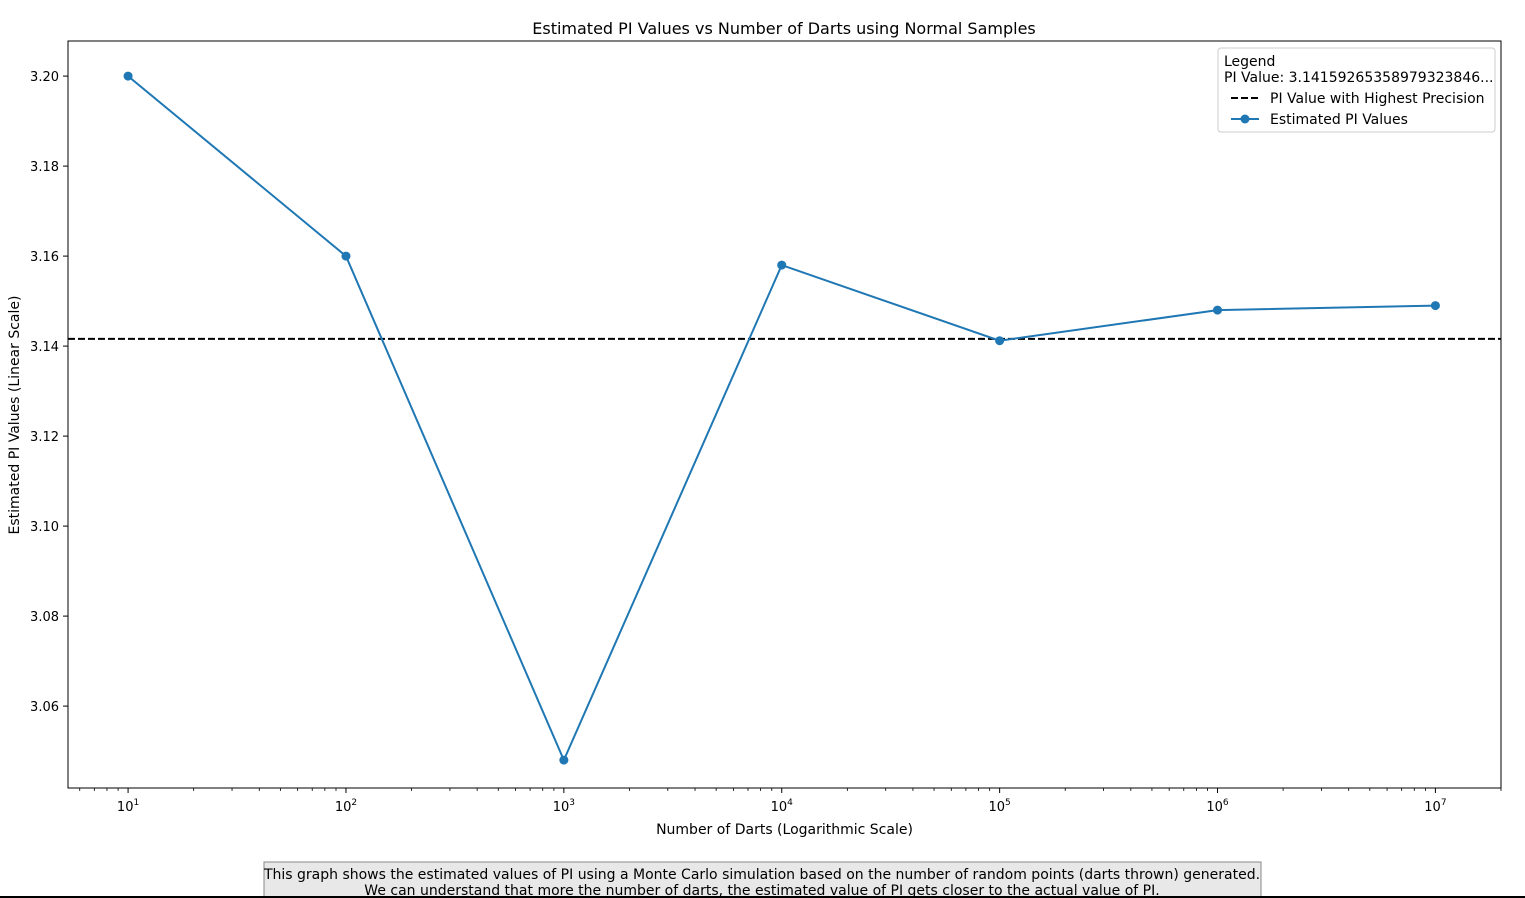 The height and width of the screenshot is (898, 1525). Describe the element at coordinates (44, 77) in the screenshot. I see `y-tick-label: 3.20` at that location.